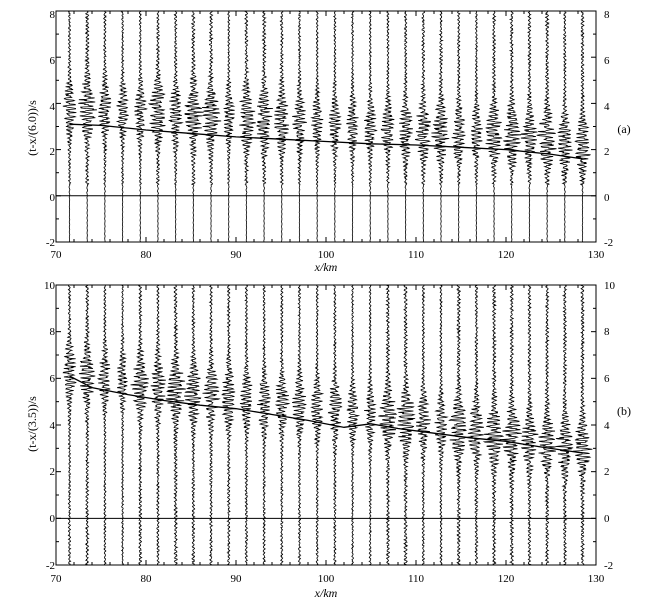  I want to click on panel-b-x-tick: 120, so click(506, 579).